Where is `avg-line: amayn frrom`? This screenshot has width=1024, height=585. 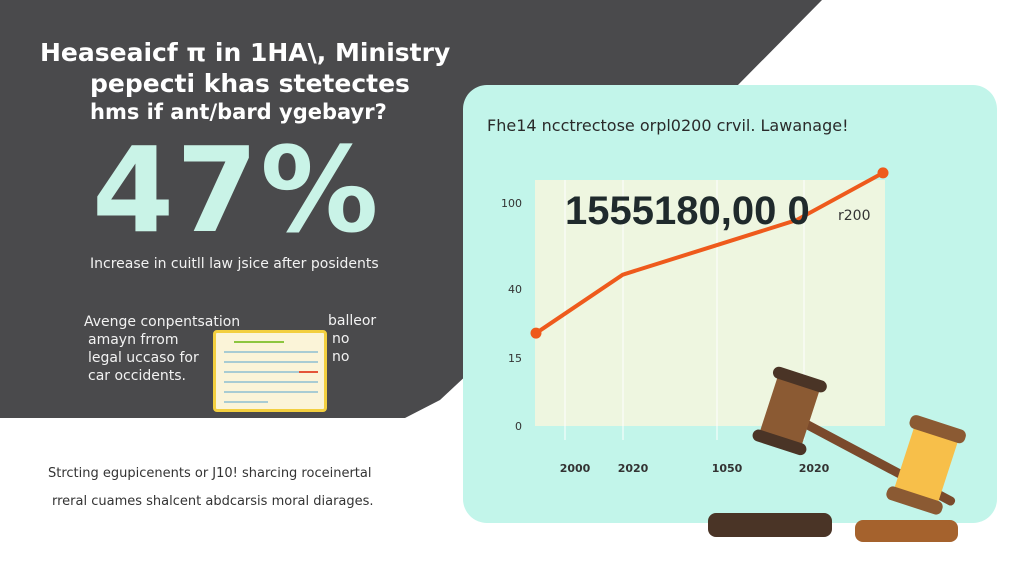
avg-line: amayn frrom is located at coordinates (133, 340).